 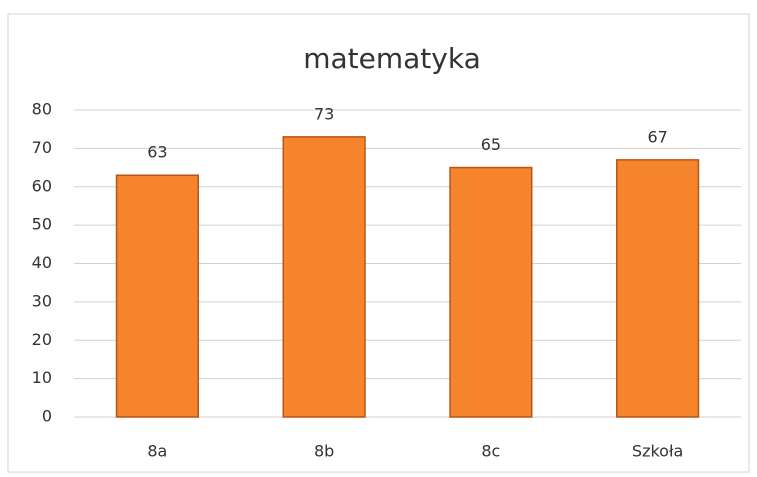 I want to click on y-tick-label: 60, so click(x=42, y=185).